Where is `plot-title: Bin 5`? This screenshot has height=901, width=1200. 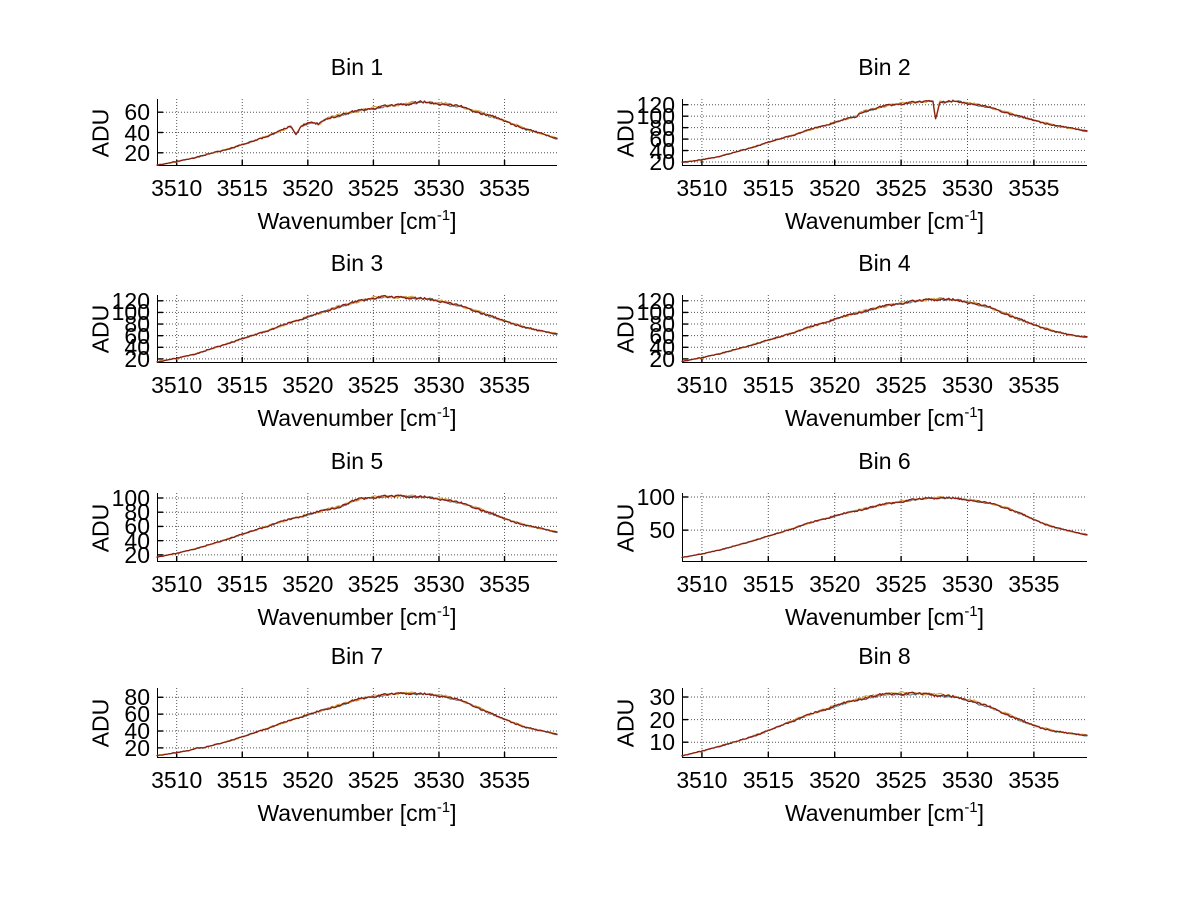
plot-title: Bin 5 is located at coordinates (357, 461).